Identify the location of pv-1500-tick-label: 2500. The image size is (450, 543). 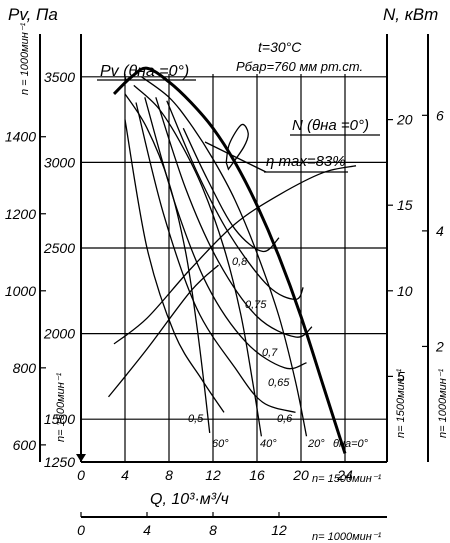
(59, 248).